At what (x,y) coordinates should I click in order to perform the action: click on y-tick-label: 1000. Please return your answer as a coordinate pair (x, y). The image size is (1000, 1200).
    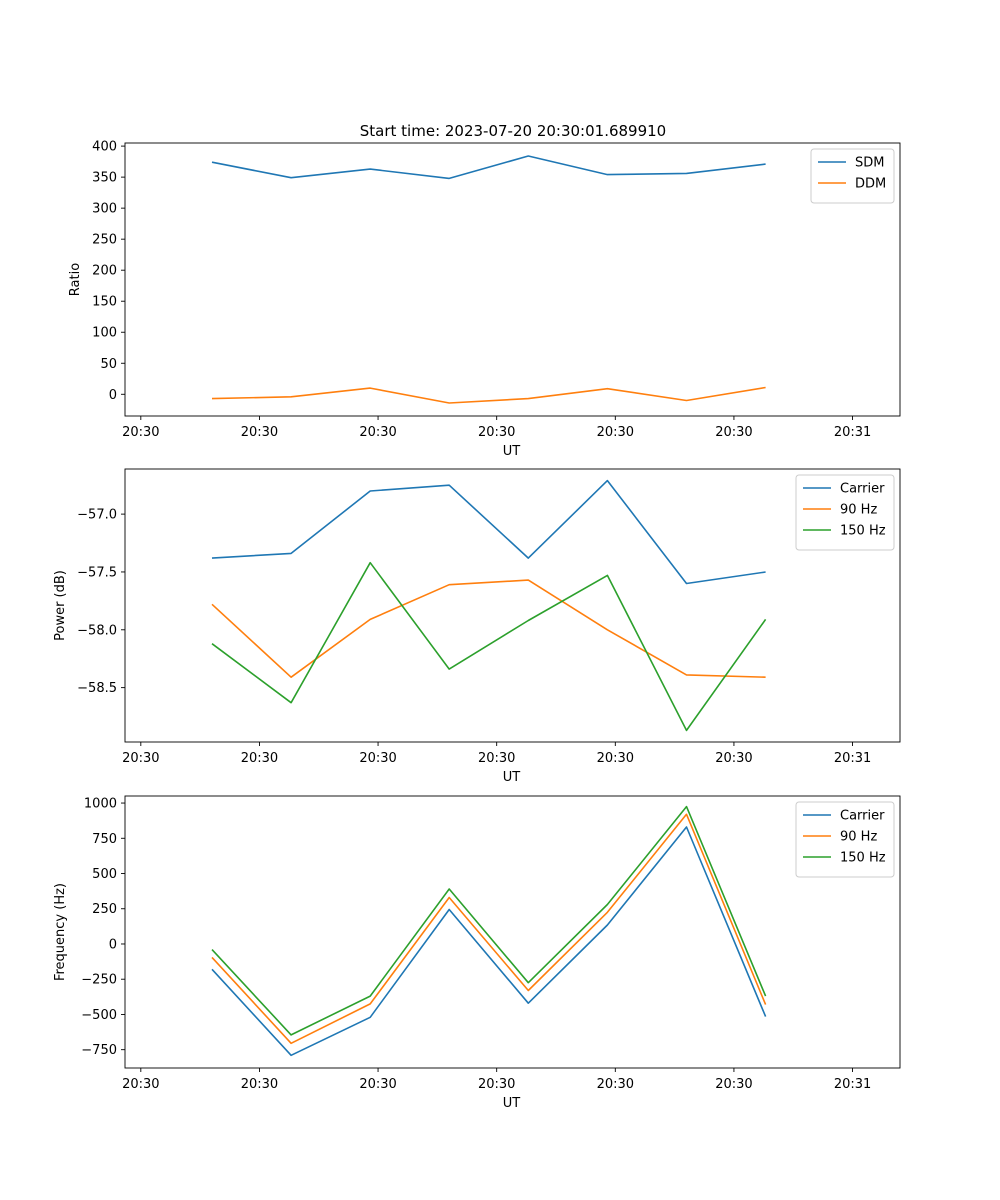
    Looking at the image, I should click on (100, 804).